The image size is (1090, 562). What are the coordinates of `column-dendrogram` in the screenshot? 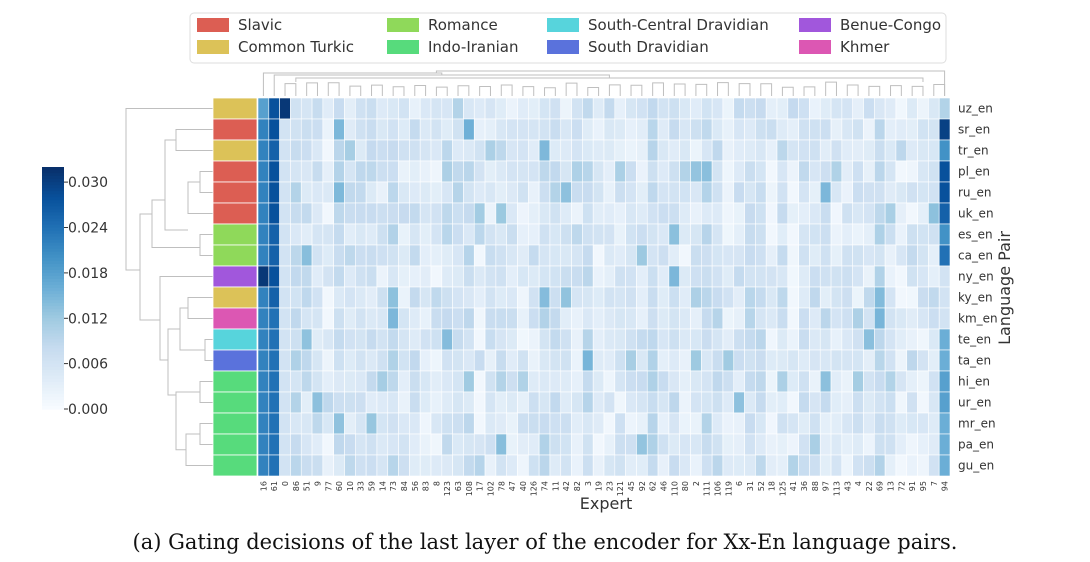 It's located at (604, 83).